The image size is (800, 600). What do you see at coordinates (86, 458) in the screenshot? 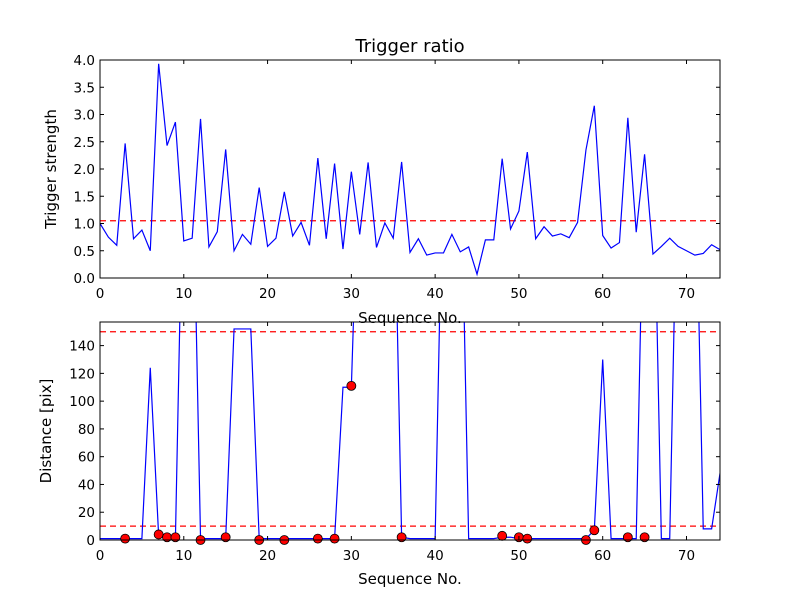
I see `y-tick-label: 60` at bounding box center [86, 458].